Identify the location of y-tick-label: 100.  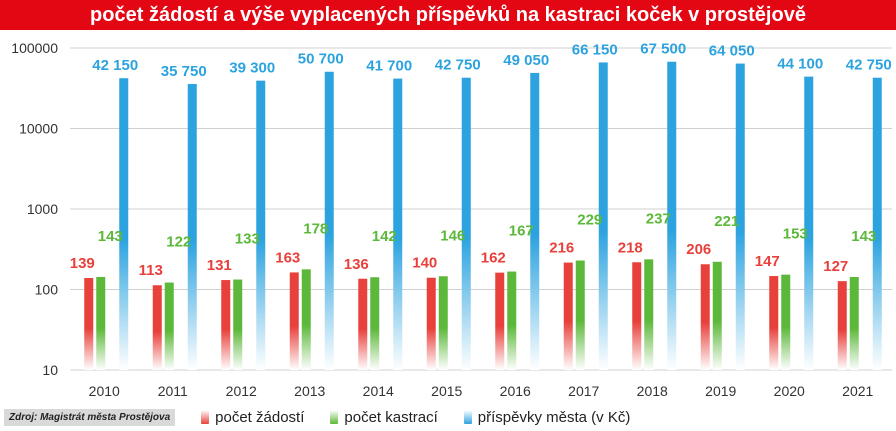
(47, 290).